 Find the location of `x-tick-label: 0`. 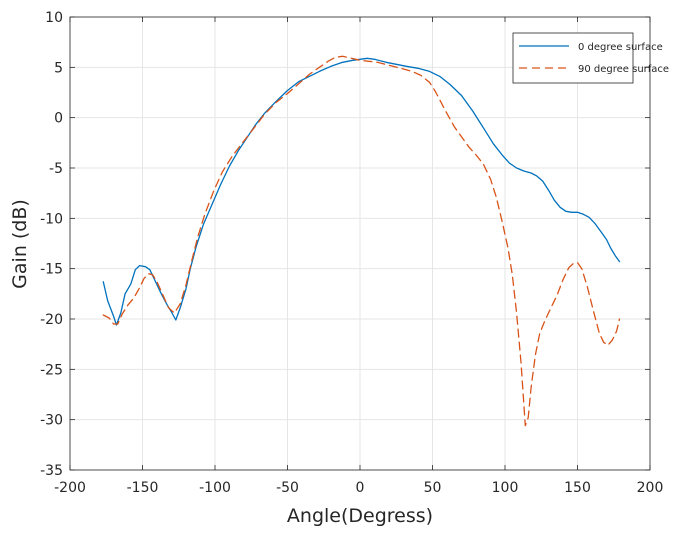

x-tick-label: 0 is located at coordinates (360, 488).